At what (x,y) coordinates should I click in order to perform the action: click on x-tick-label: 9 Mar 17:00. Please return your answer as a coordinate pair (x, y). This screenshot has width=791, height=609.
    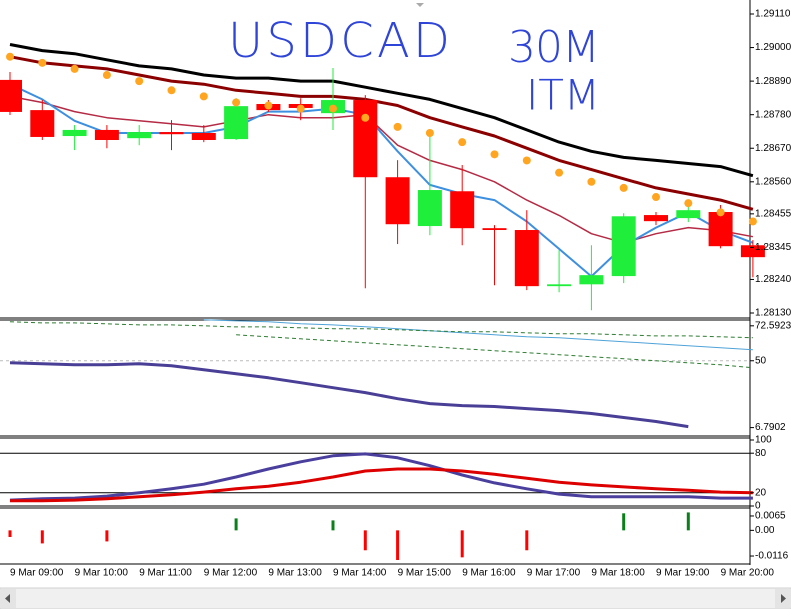
    Looking at the image, I should click on (554, 573).